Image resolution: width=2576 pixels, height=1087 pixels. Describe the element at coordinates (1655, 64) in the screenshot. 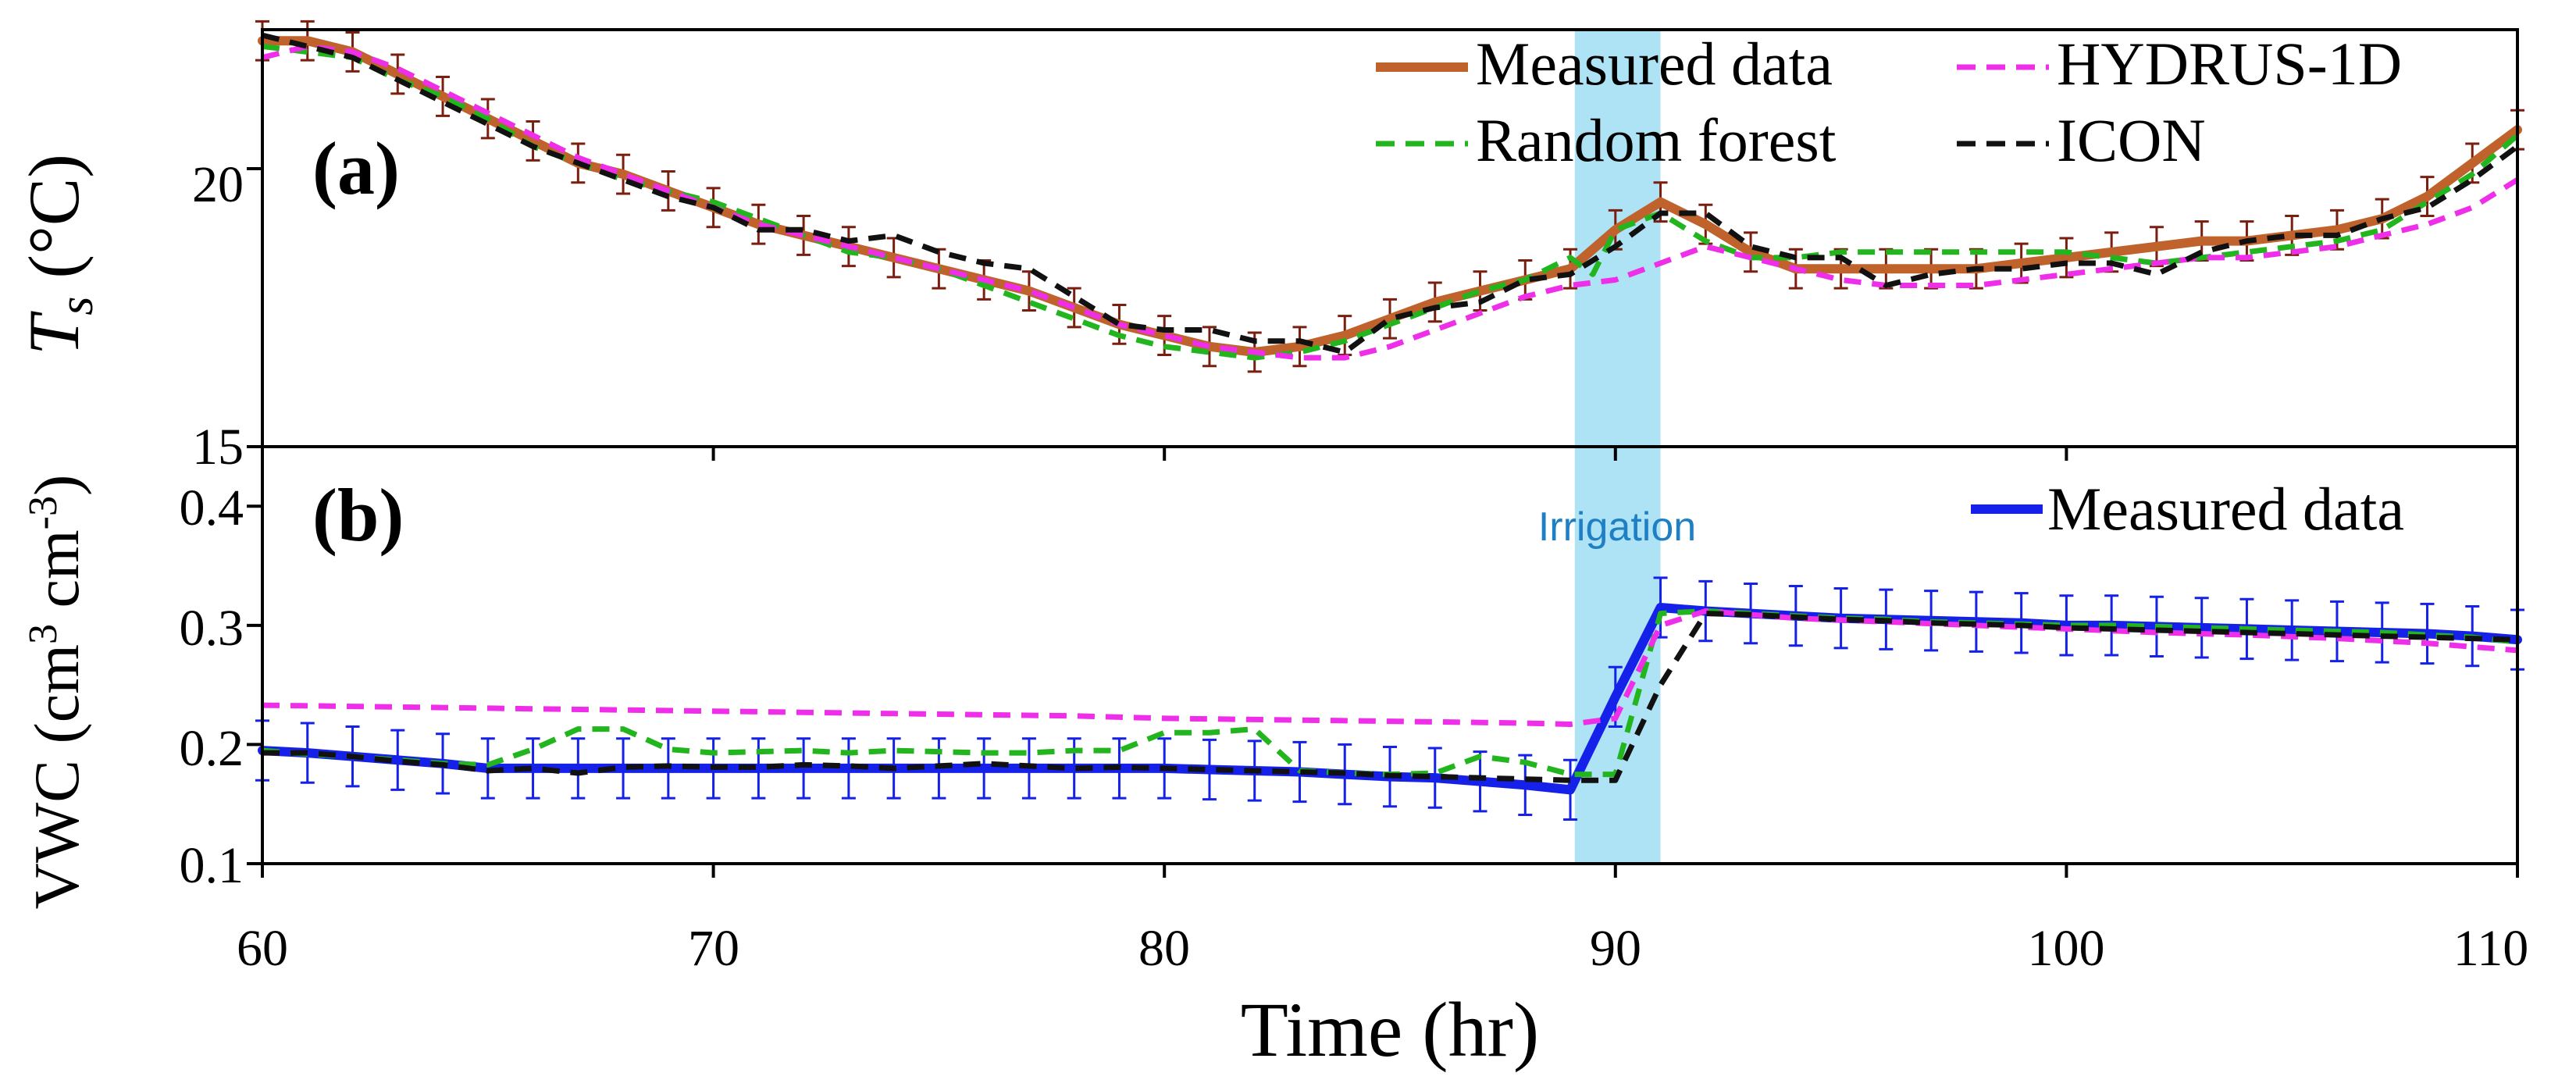

I see `legend-label-measured-a: Measured data` at that location.